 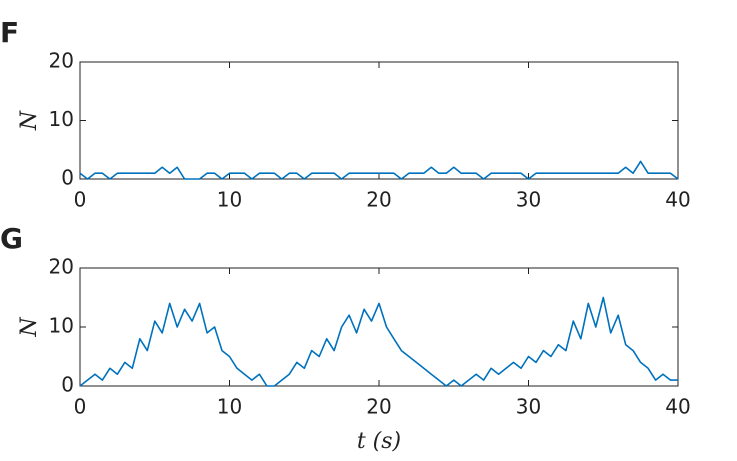 What do you see at coordinates (379, 441) in the screenshot?
I see `x-axis-label: t (s)` at bounding box center [379, 441].